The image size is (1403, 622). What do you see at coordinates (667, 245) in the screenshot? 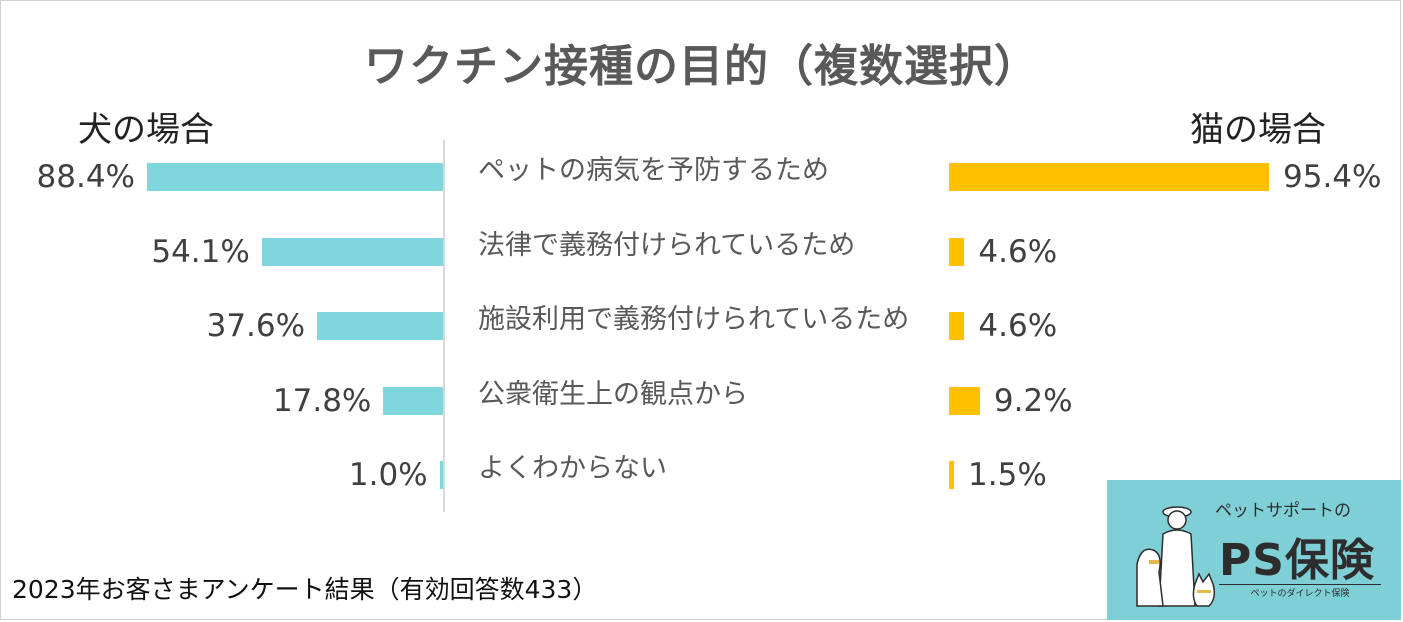
I see `category-label: 法律で義務付けられているため` at bounding box center [667, 245].